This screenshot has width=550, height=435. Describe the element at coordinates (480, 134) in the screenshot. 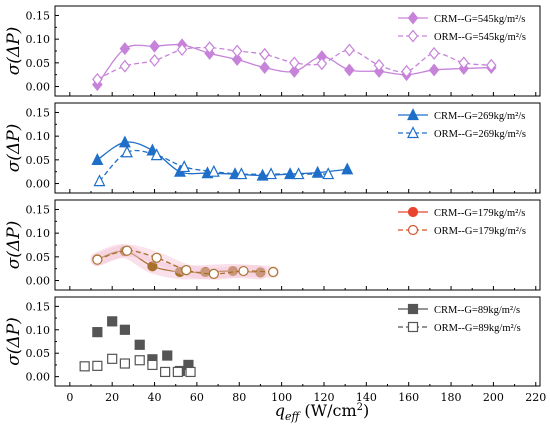

I see `legend-label: ORM--G=269kg/m²/s` at that location.